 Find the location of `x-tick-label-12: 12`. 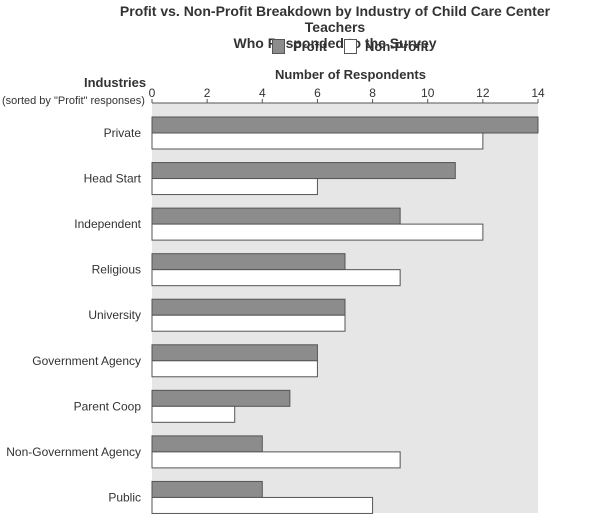

x-tick-label-12: 12 is located at coordinates (483, 93).